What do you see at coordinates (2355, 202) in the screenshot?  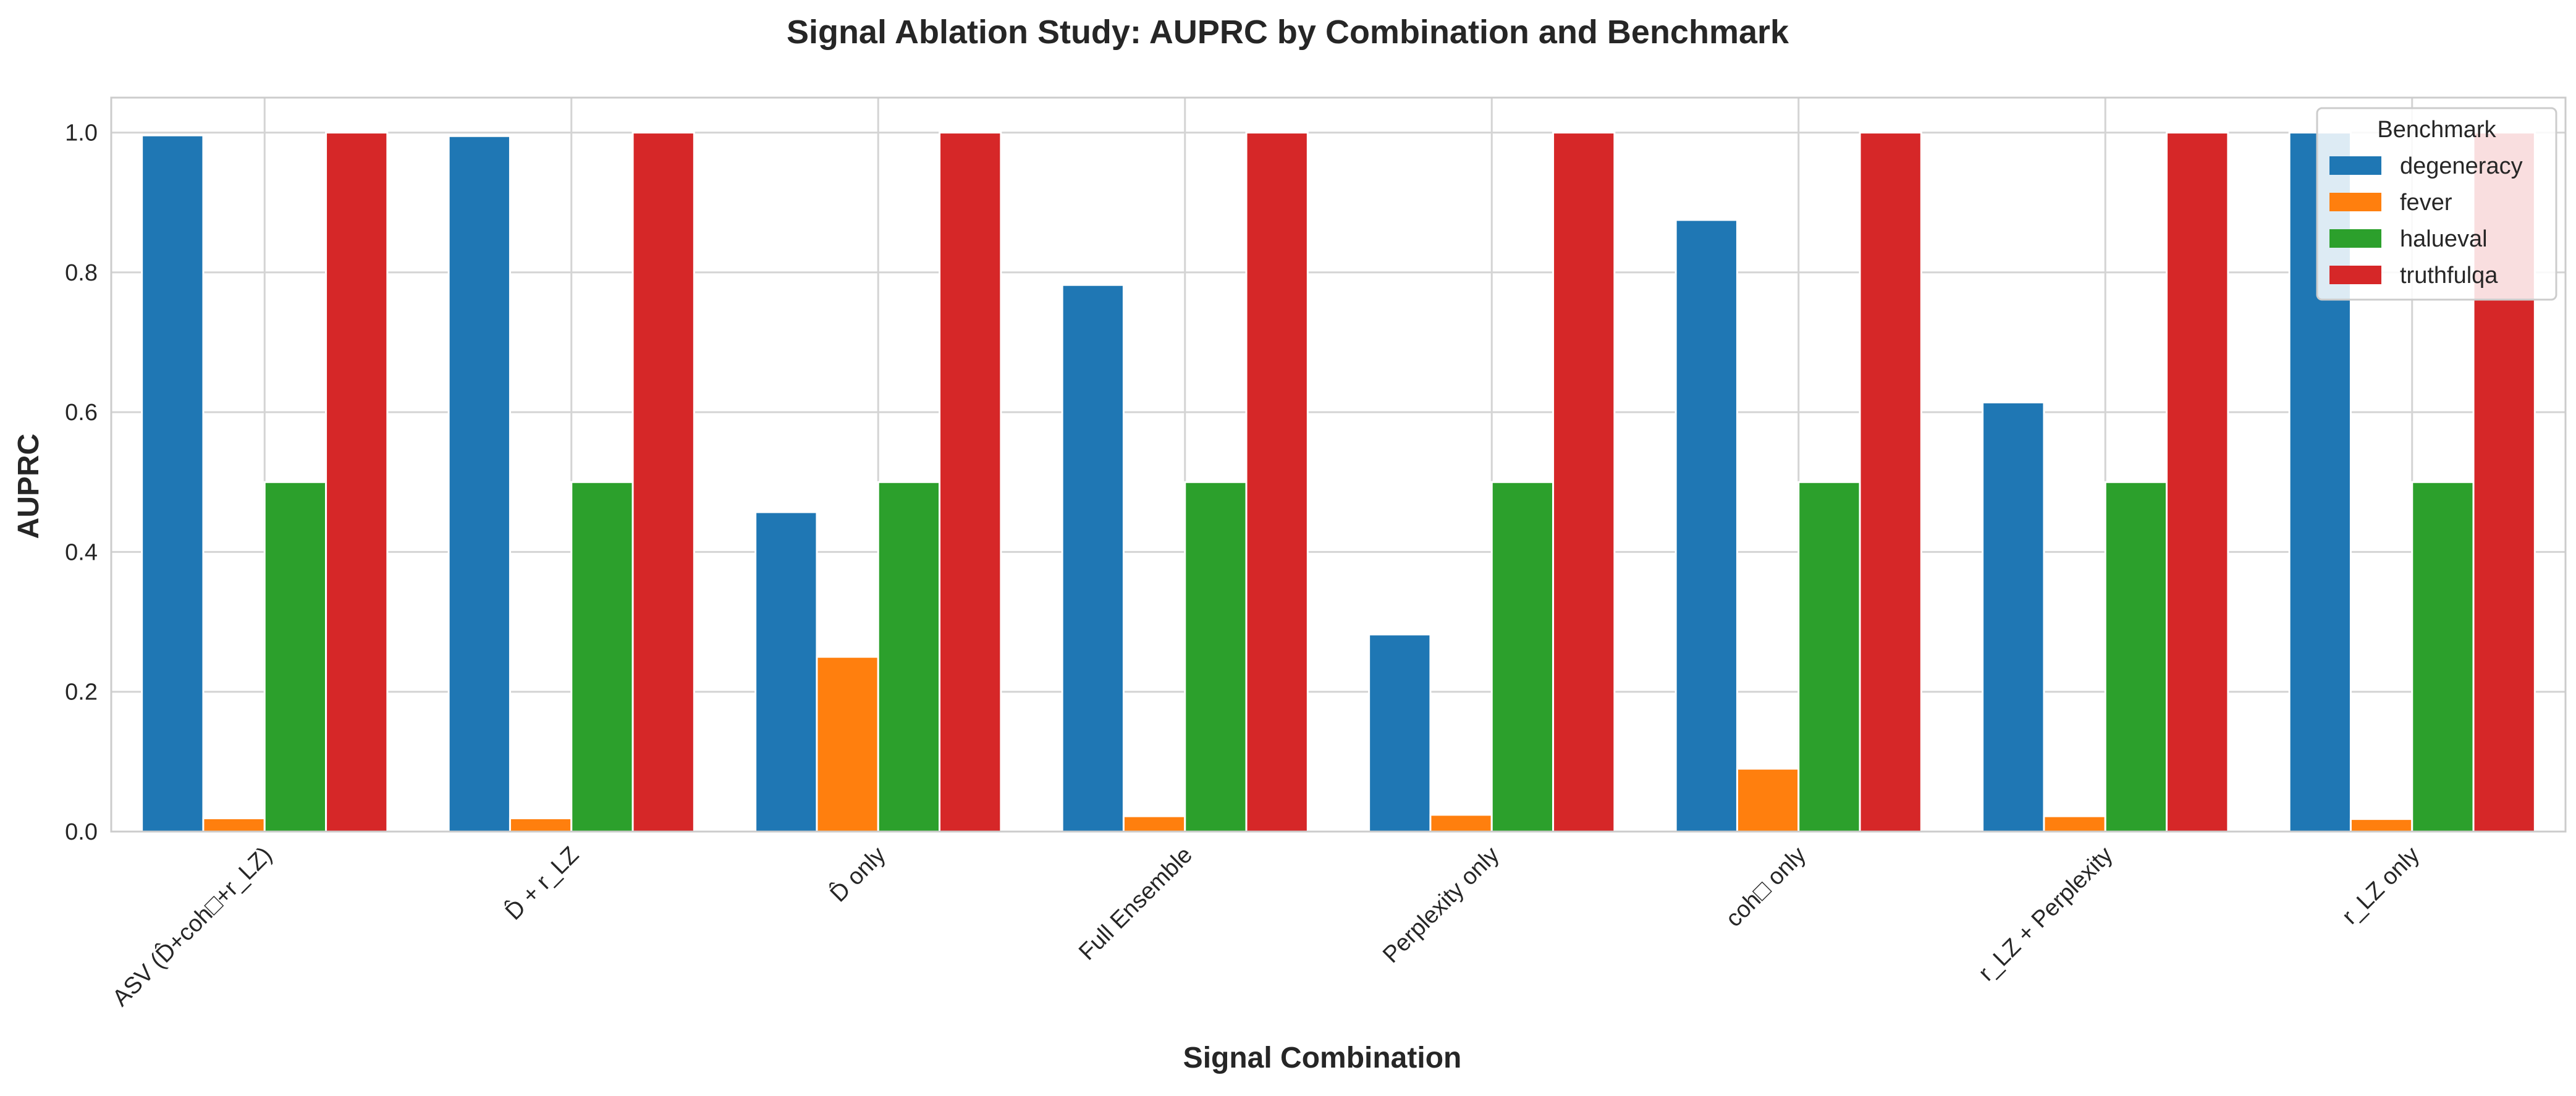 I see `legend-swatch-fever` at bounding box center [2355, 202].